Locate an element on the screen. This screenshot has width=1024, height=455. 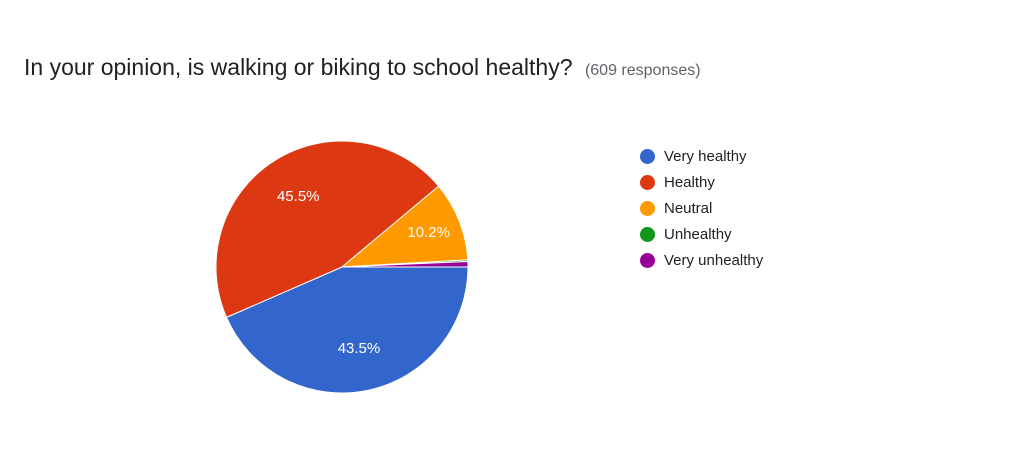
legend-item-neutral: Neutral is located at coordinates (701, 208).